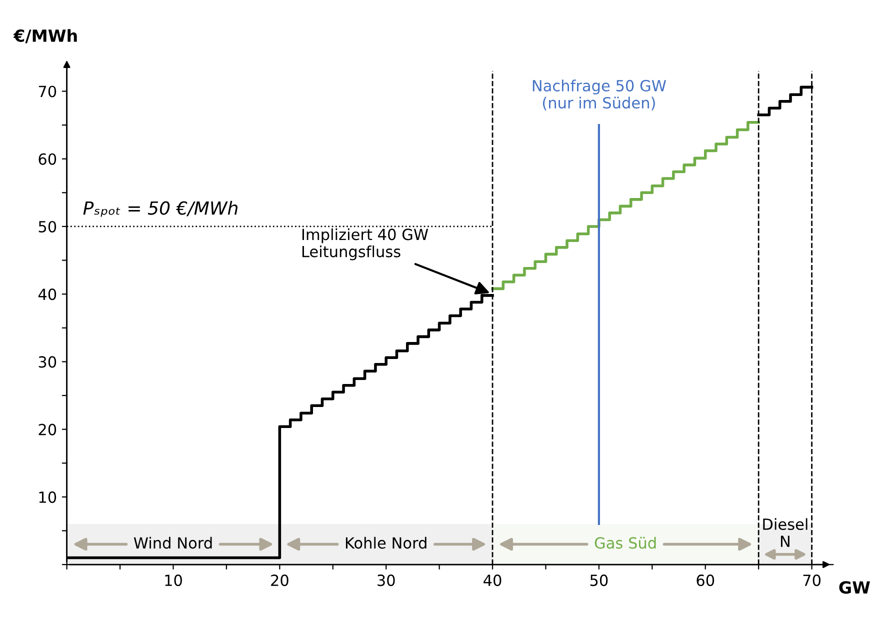 This screenshot has height=617, width=891. What do you see at coordinates (47, 497) in the screenshot?
I see `y-tick-label: 10` at bounding box center [47, 497].